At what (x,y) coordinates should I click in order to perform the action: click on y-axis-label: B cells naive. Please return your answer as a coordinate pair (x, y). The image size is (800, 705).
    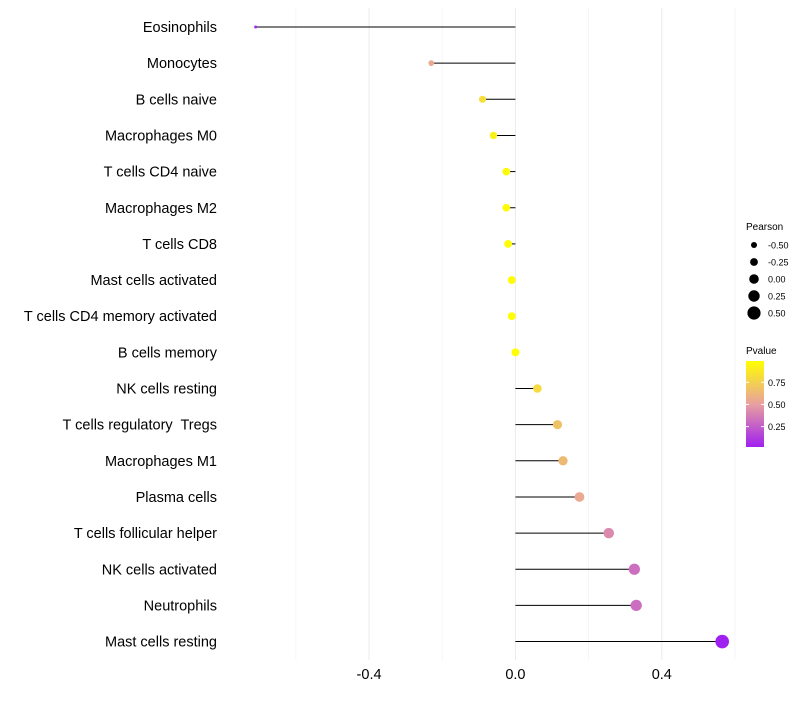
    Looking at the image, I should click on (176, 100).